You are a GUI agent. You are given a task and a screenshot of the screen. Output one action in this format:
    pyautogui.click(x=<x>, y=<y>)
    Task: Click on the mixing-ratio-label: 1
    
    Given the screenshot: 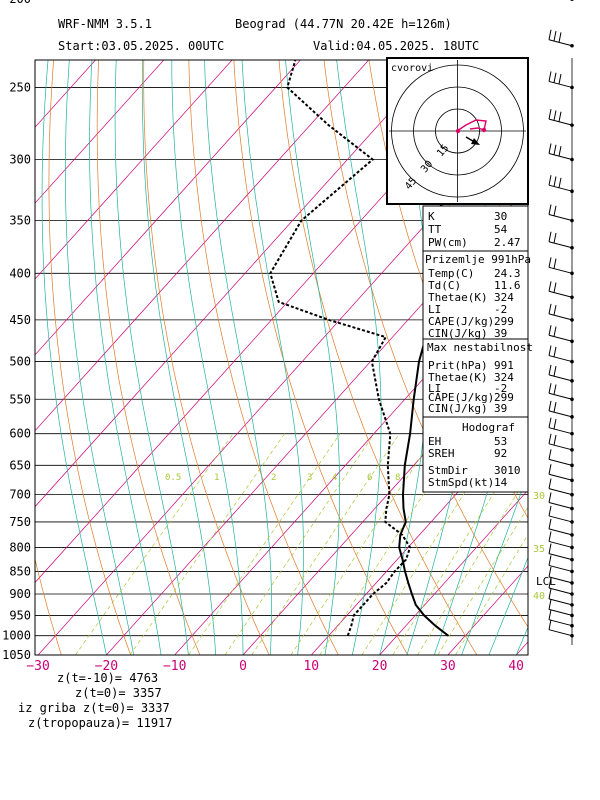 What is the action you would take?
    pyautogui.click(x=216, y=478)
    